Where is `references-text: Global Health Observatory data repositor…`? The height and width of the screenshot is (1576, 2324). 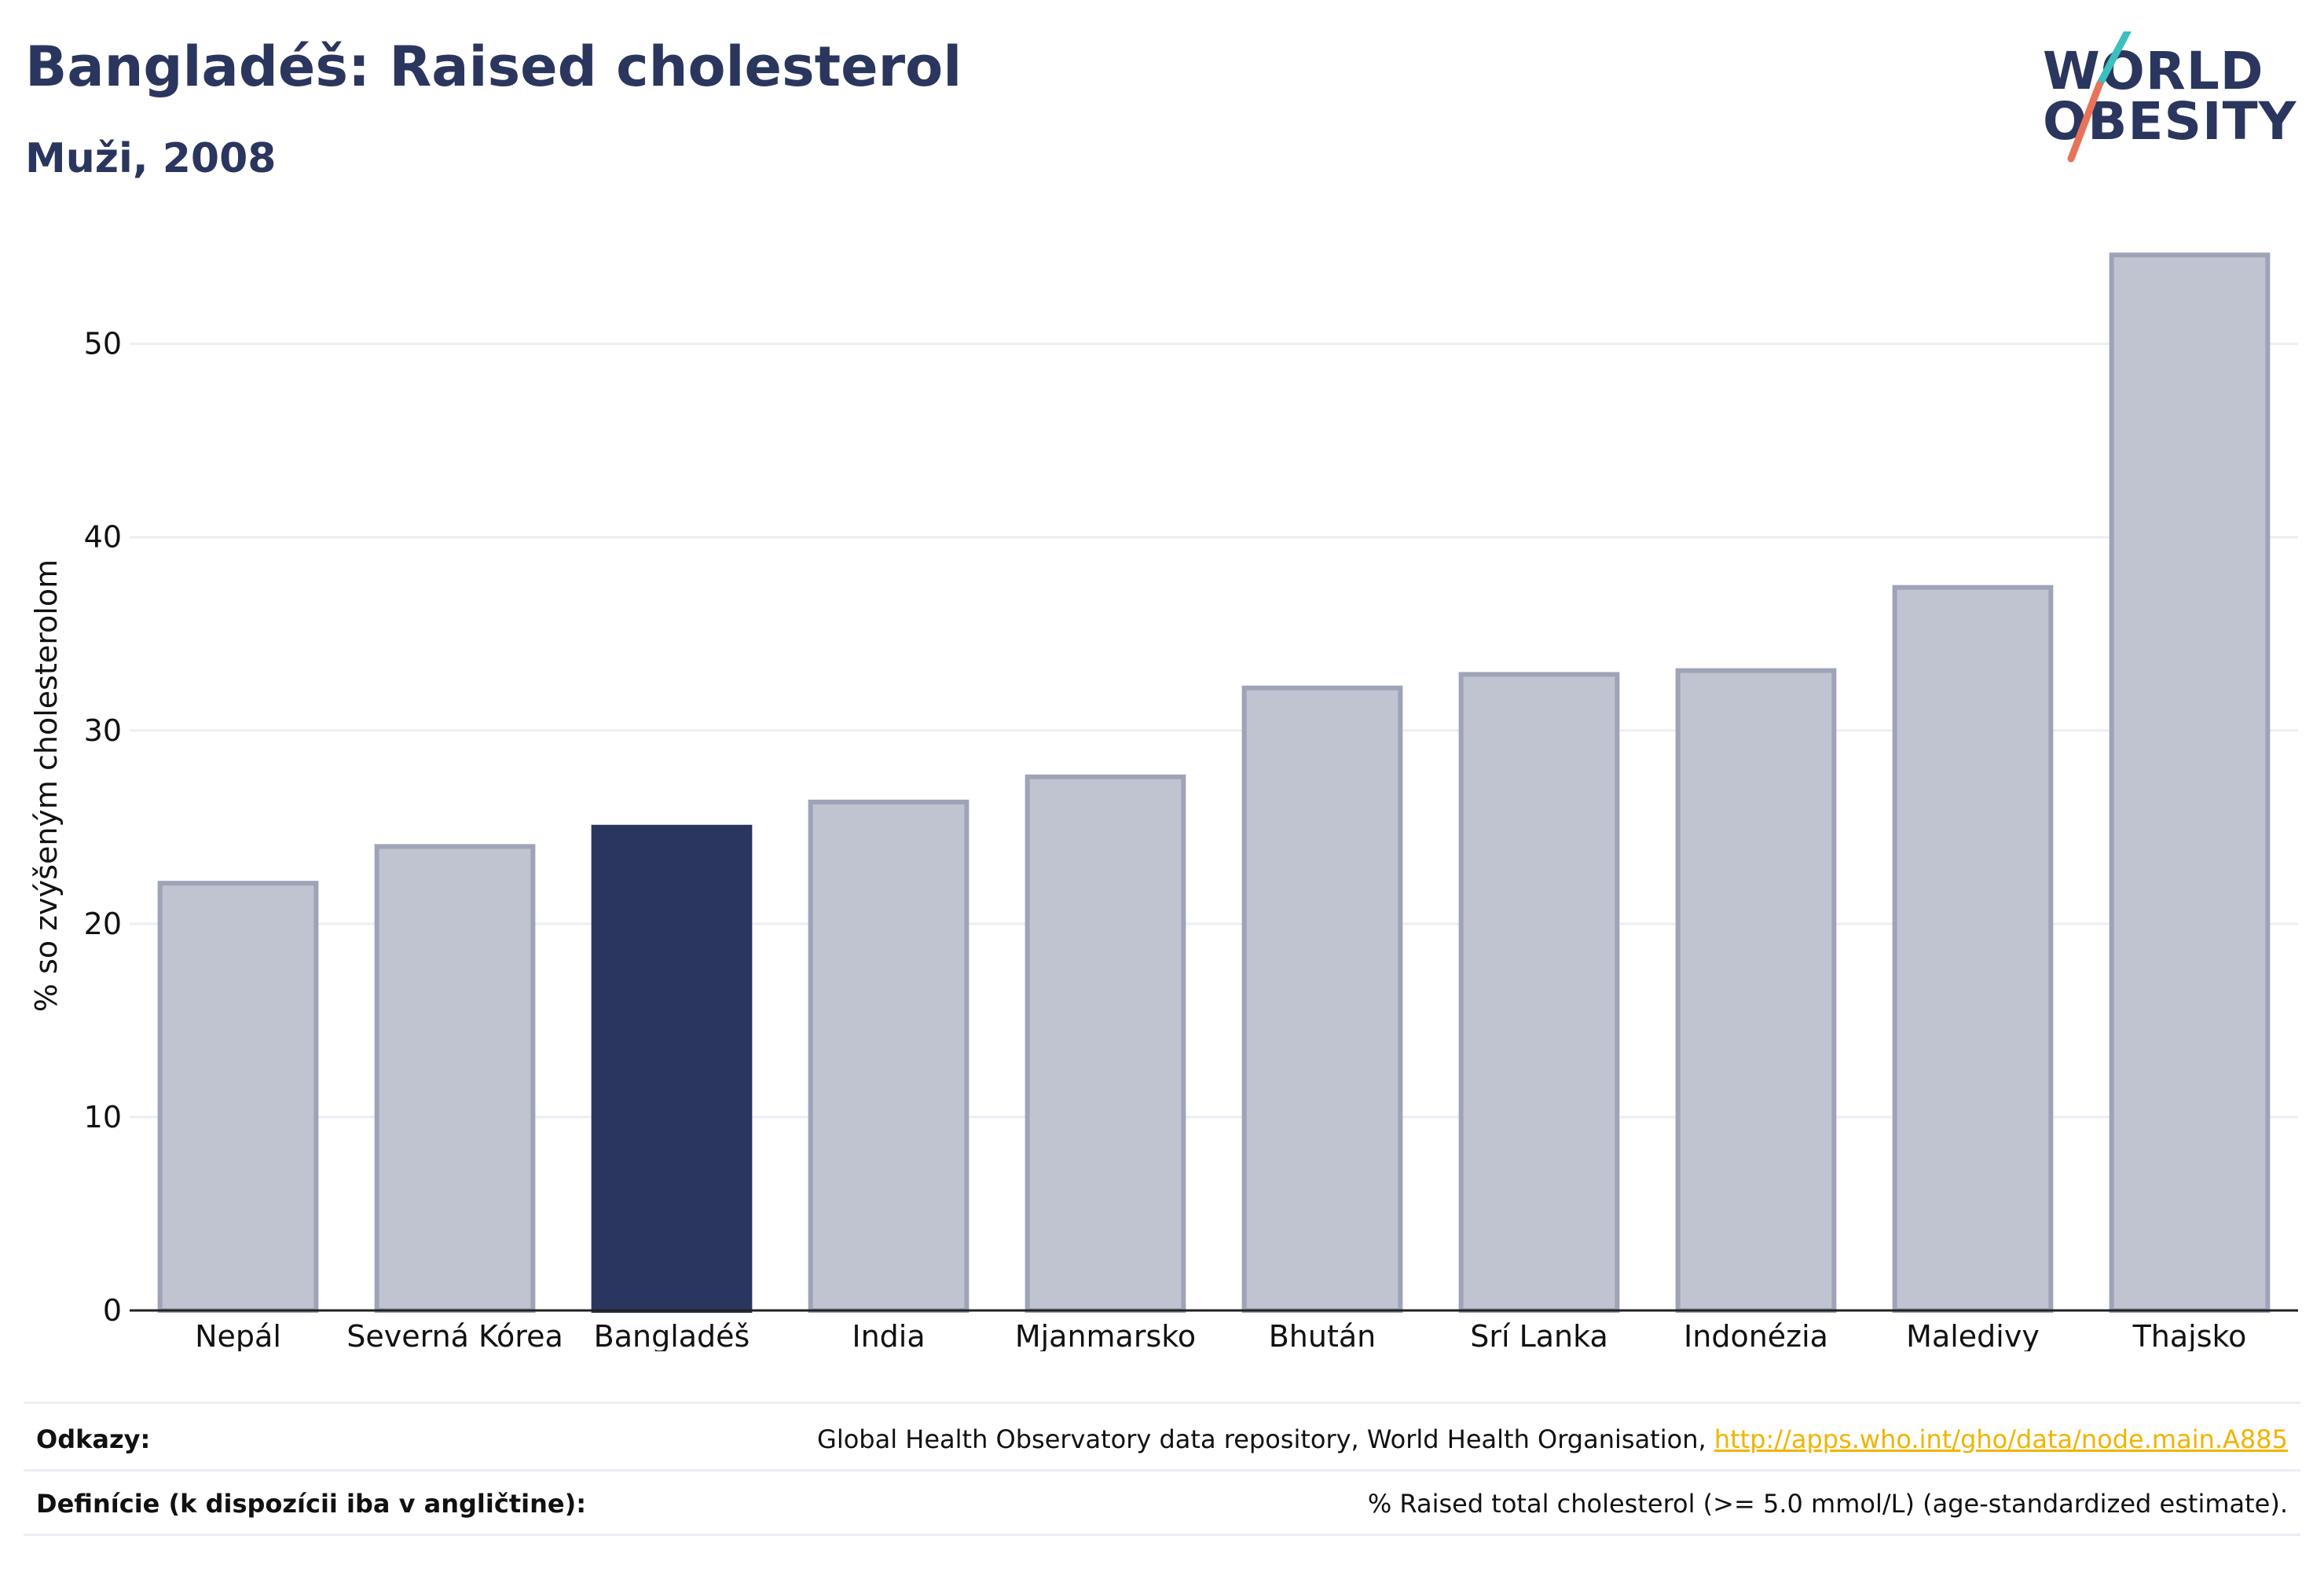
references-text: Global Health Observatory data repositor… is located at coordinates (1265, 1439).